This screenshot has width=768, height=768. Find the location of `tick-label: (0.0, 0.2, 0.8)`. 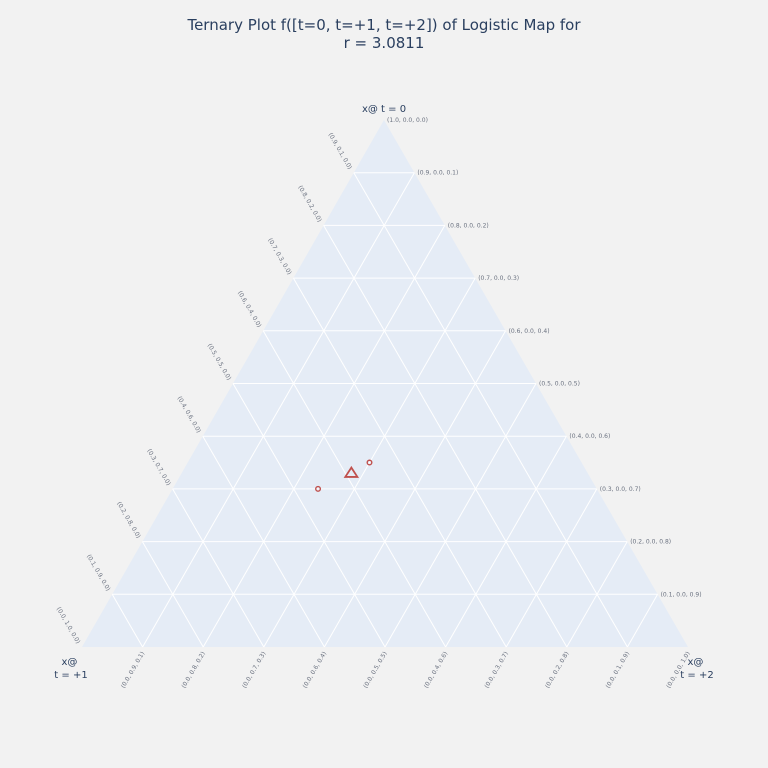

tick-label: (0.0, 0.2, 0.8) is located at coordinates (557, 670).